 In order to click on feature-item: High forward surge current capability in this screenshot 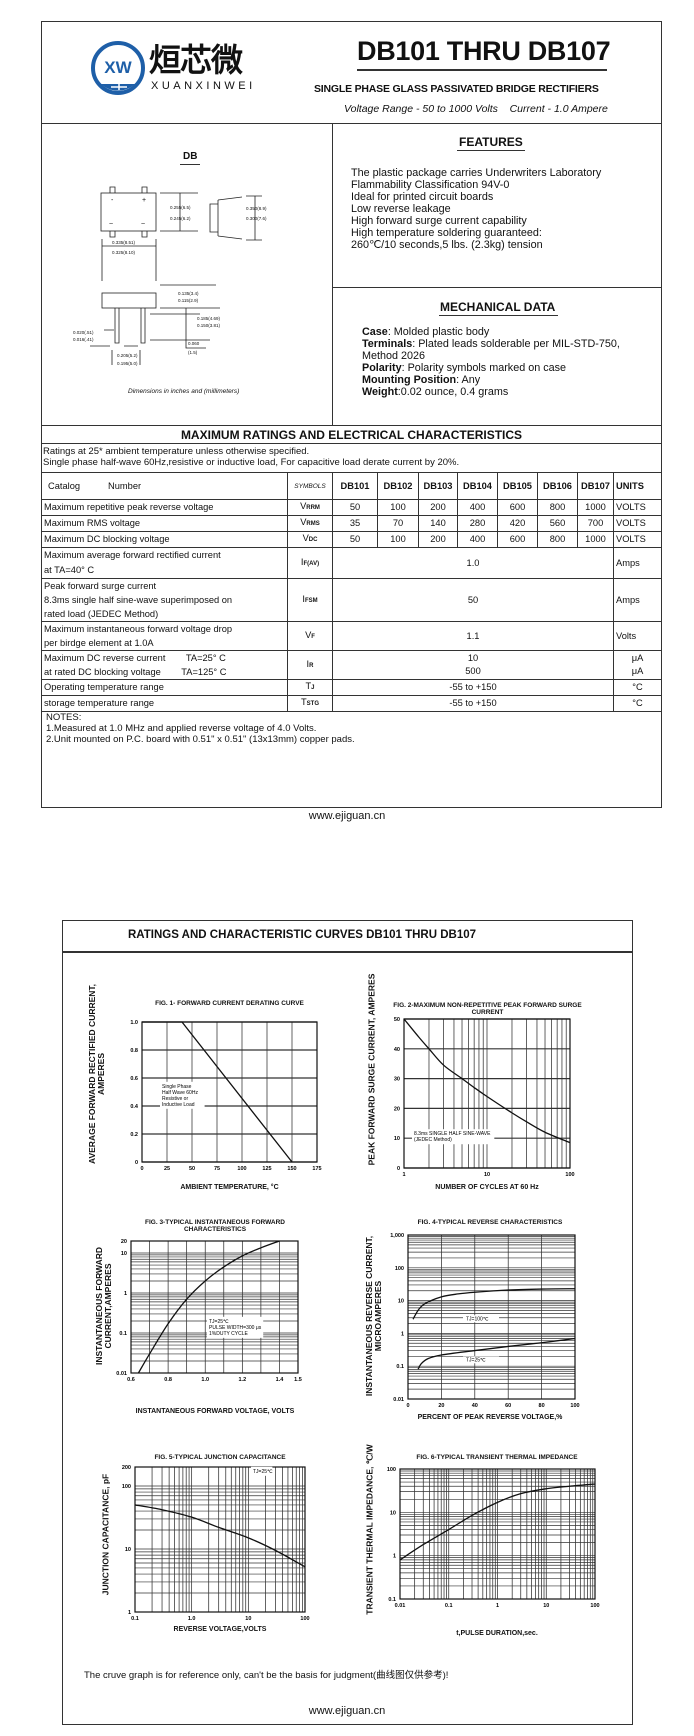, I will do `click(439, 221)`.